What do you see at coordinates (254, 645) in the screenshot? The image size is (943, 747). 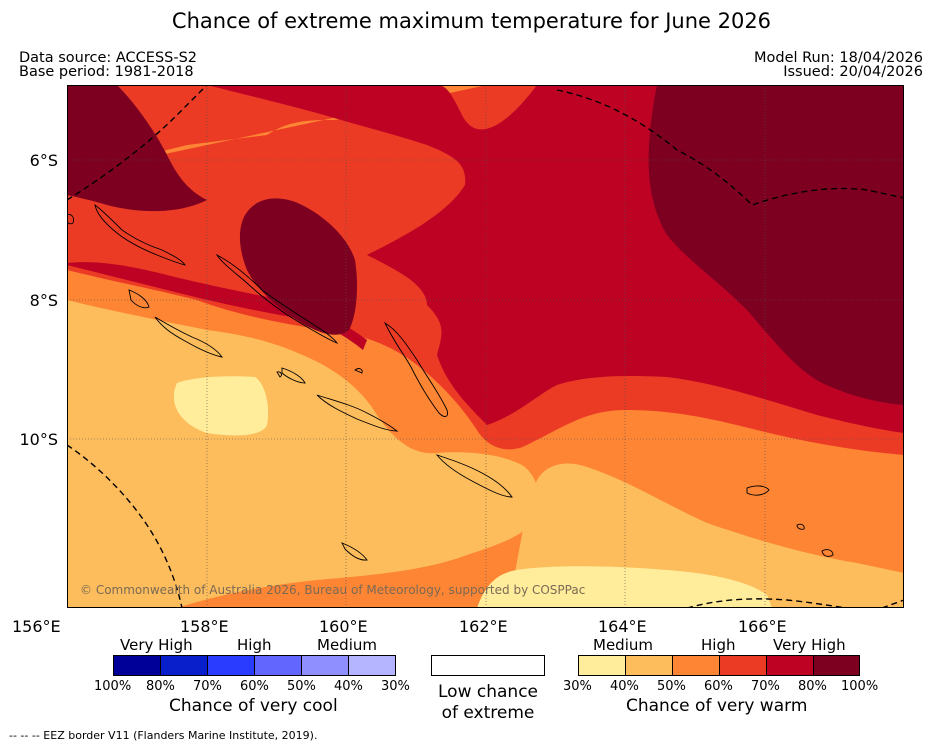 I see `cool-category-high: High` at bounding box center [254, 645].